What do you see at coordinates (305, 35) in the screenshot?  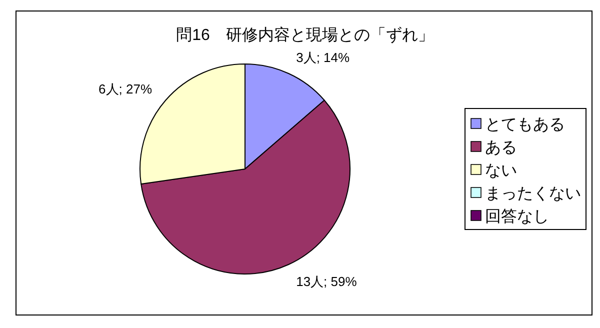 I see `chart-title: 問16 研修内容と現場との「ずれ」` at bounding box center [305, 35].